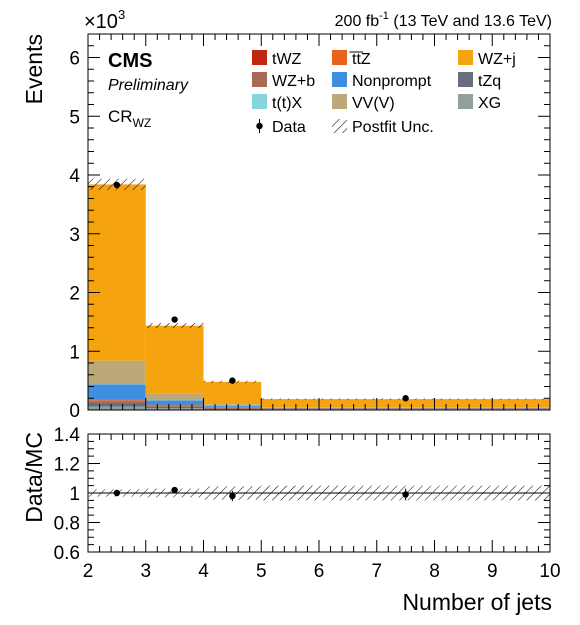 This screenshot has height=625, width=580. Describe the element at coordinates (489, 81) in the screenshot. I see `legend-label-tzq: tZq` at that location.